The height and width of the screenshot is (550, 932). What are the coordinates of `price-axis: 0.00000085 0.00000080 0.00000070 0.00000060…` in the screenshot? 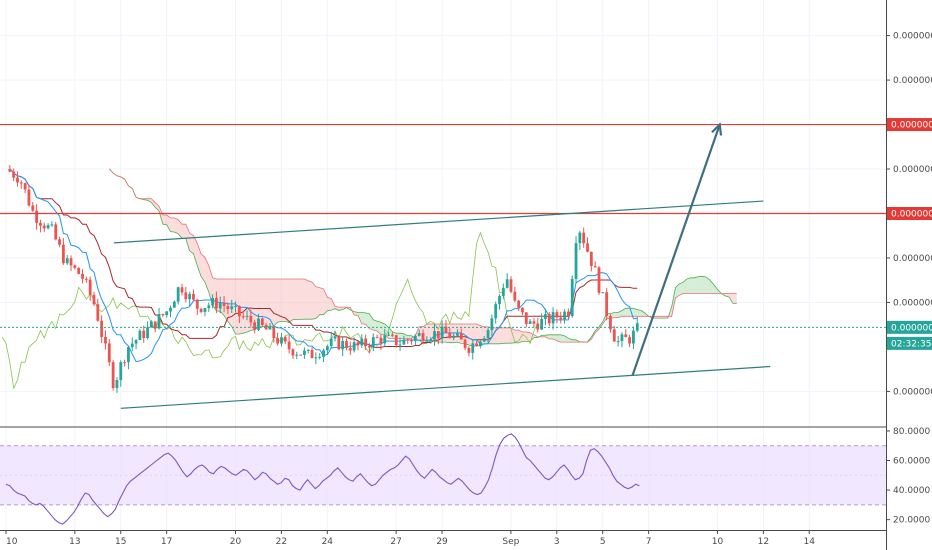 It's located at (909, 275).